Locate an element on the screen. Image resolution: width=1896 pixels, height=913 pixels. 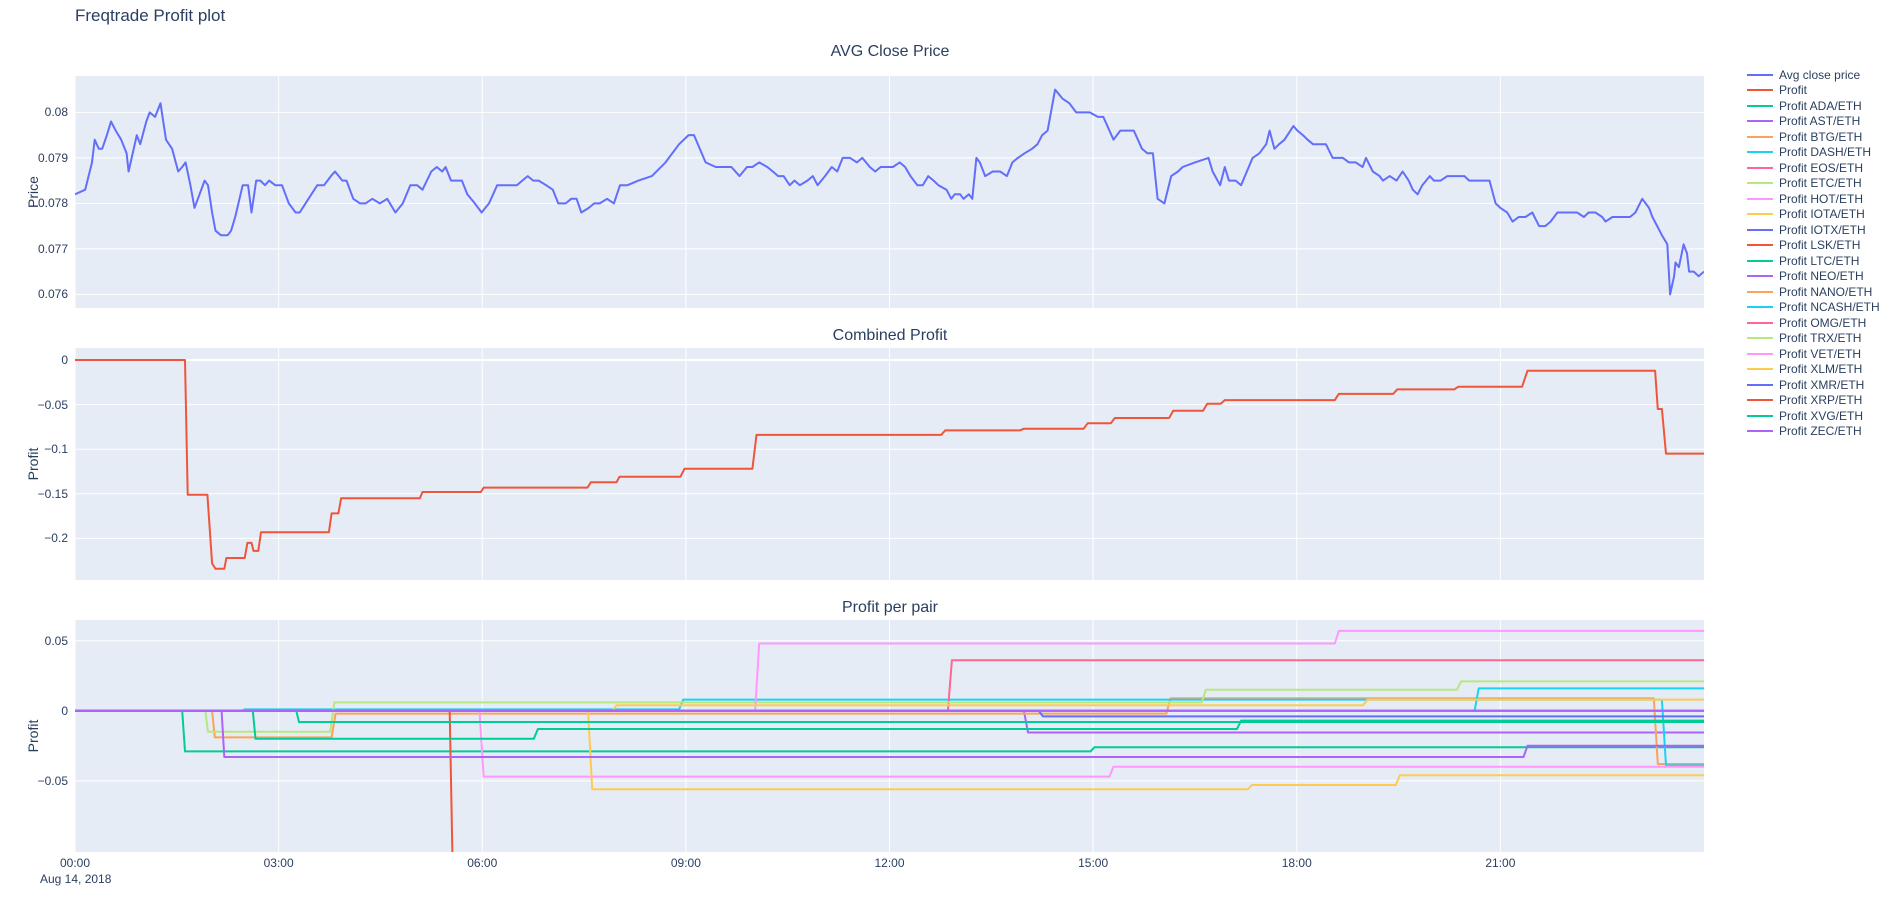
x-tick-label: 18:00 is located at coordinates (1296, 863).